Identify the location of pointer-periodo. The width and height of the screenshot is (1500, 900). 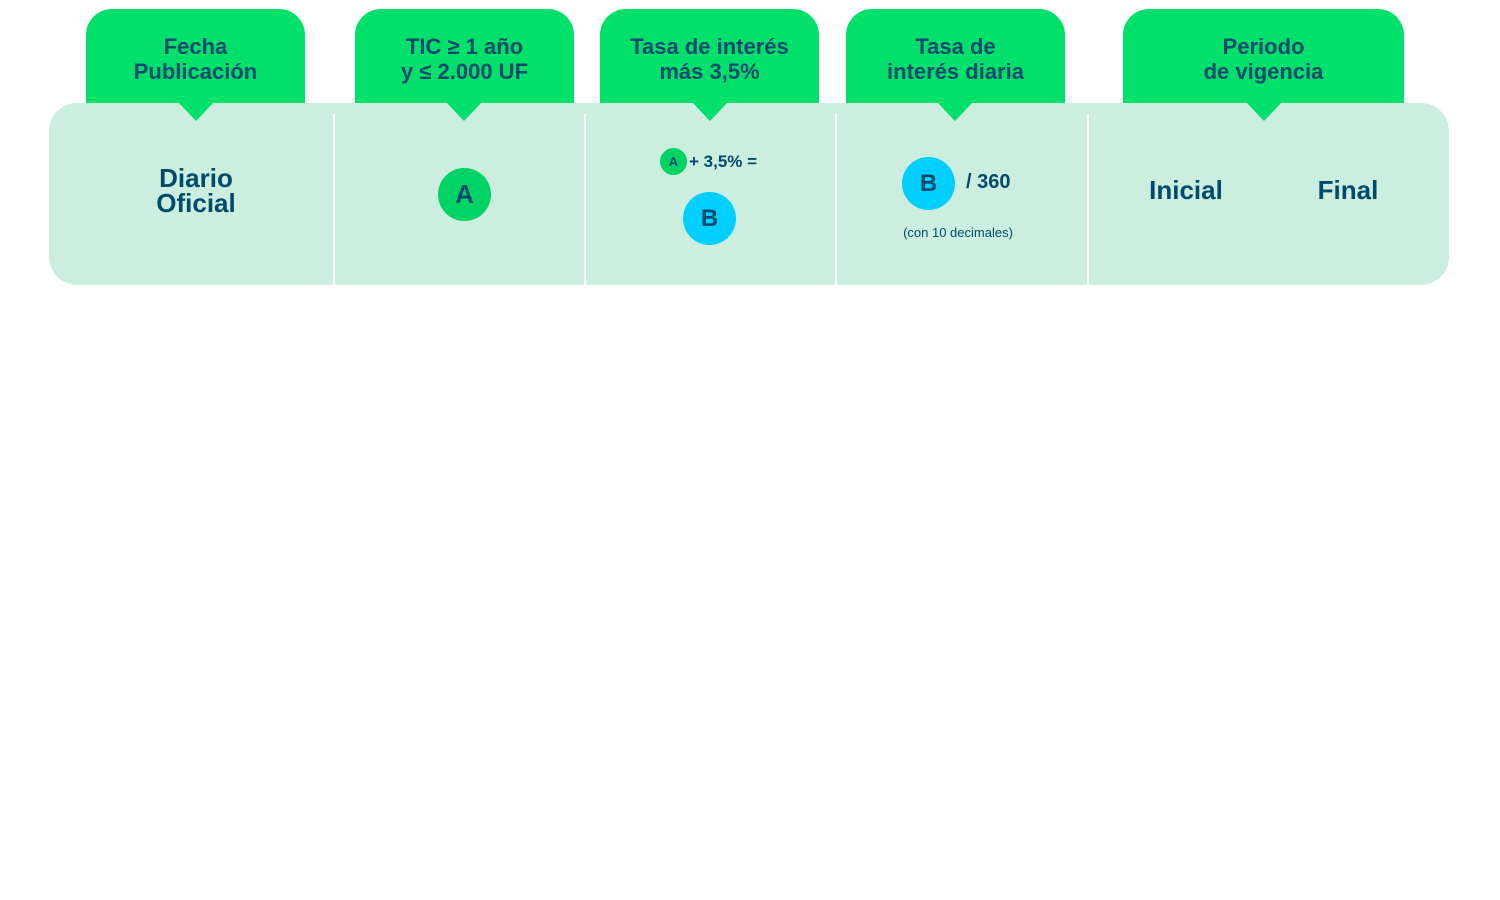
(1264, 112).